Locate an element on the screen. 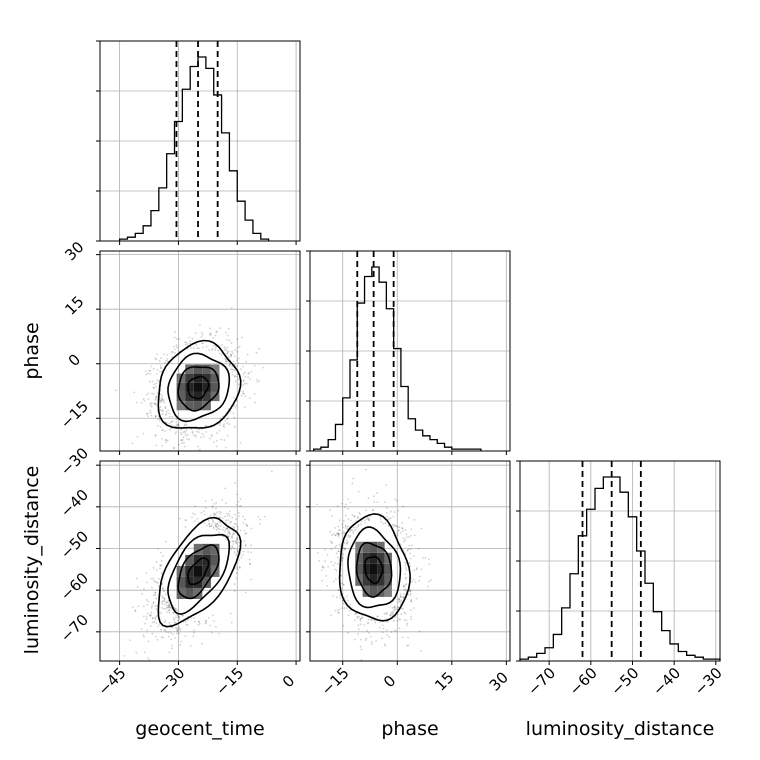 This screenshot has height=760, width=760. hist-grid-geocent_time is located at coordinates (200, 141).